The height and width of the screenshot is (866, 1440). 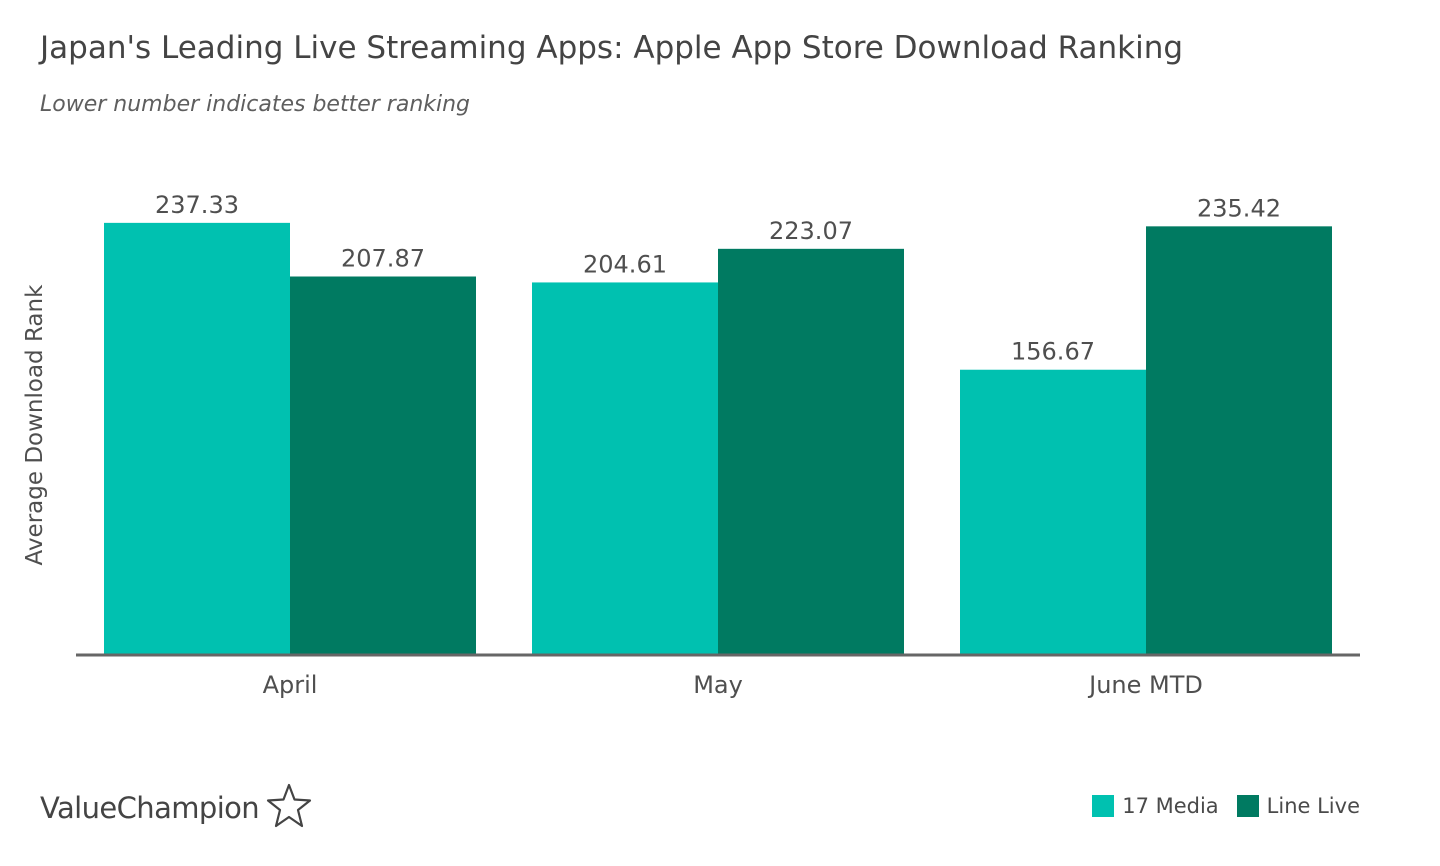 I want to click on brand-name: ValueChampion, so click(x=150, y=808).